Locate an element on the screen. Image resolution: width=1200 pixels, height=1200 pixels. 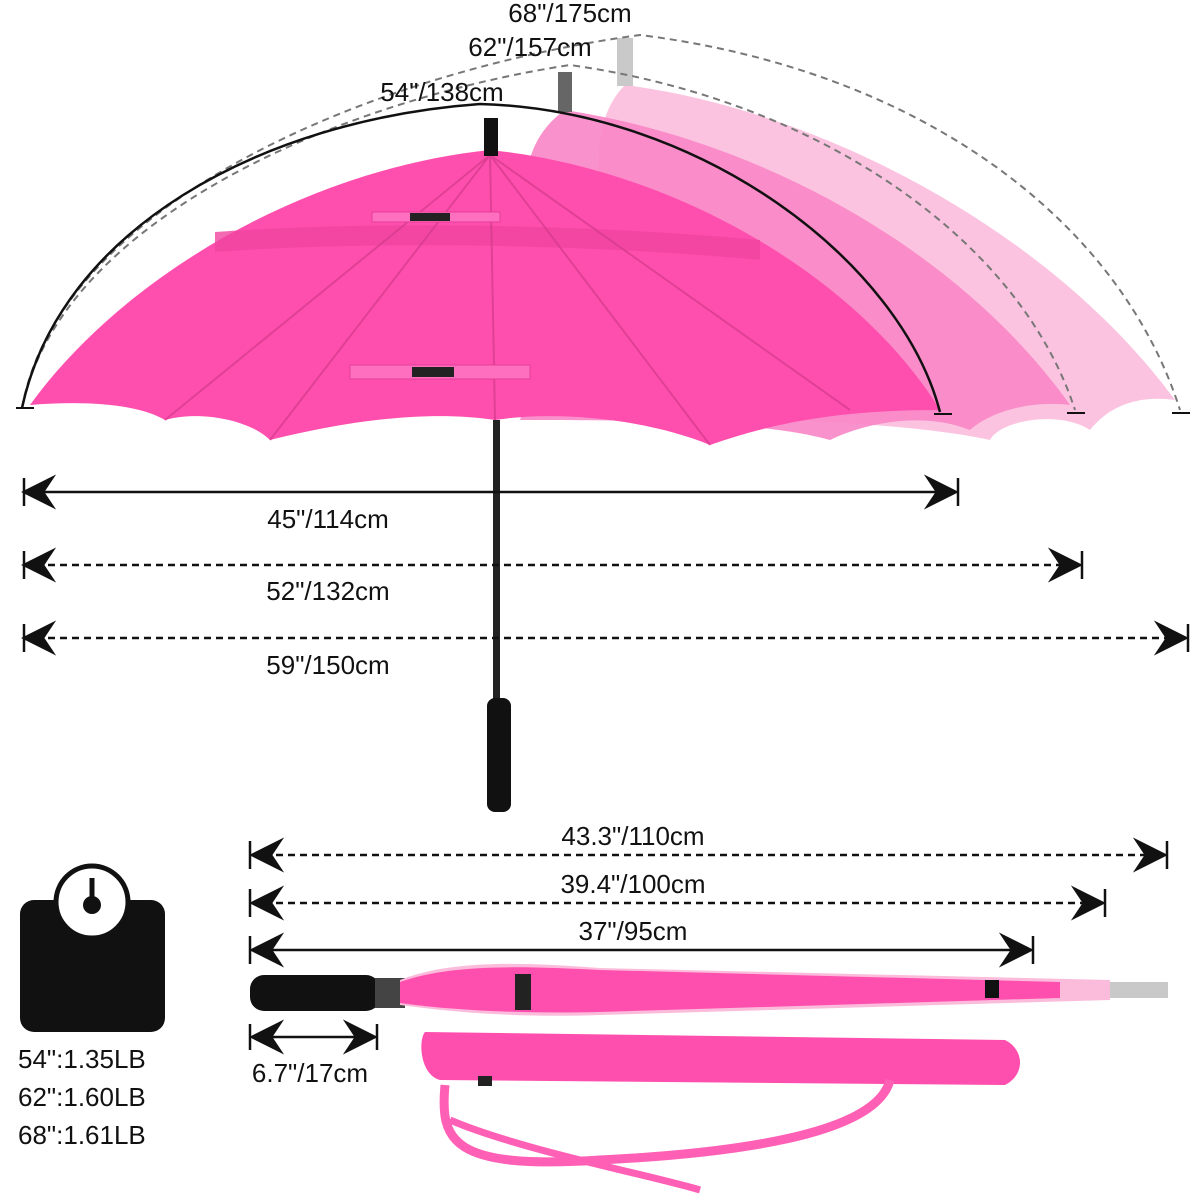
tip-54-icon is located at coordinates (491, 137).